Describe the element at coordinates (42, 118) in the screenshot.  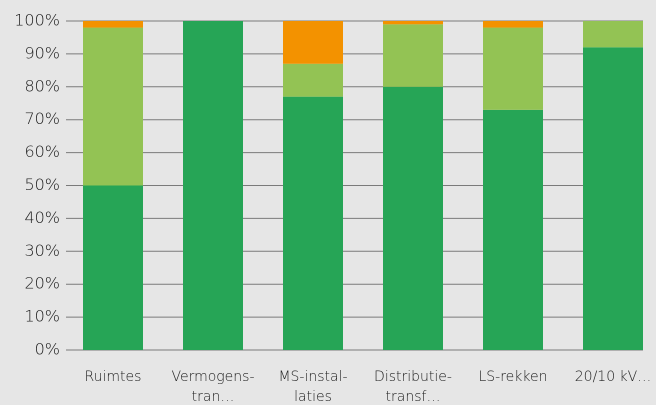
I see `y-tick-label: 70%` at that location.